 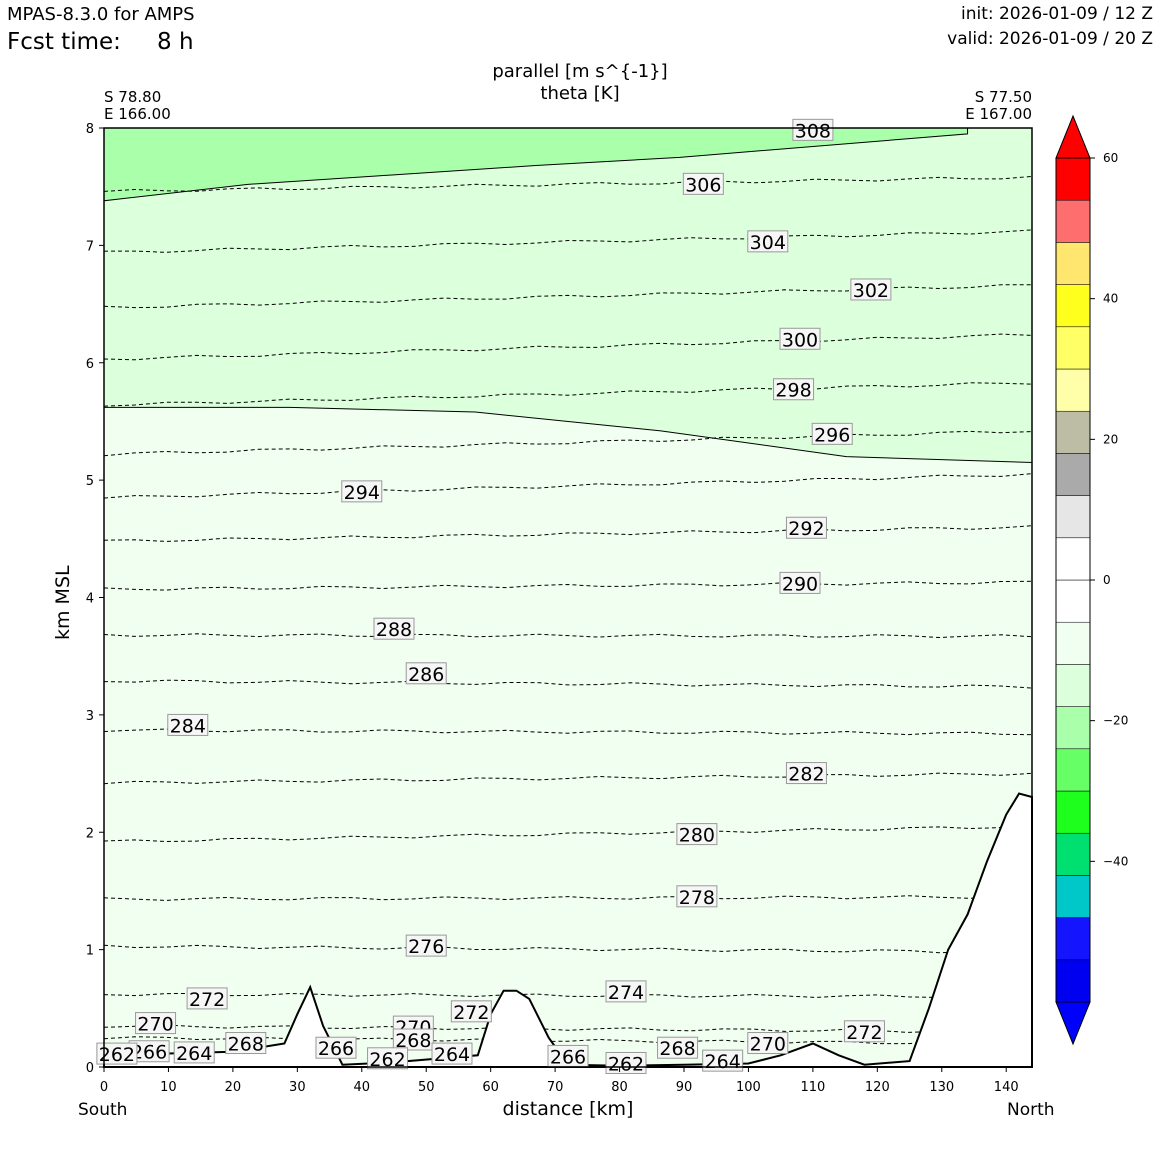 What do you see at coordinates (812, 1087) in the screenshot?
I see `x-tick-label: 110` at bounding box center [812, 1087].